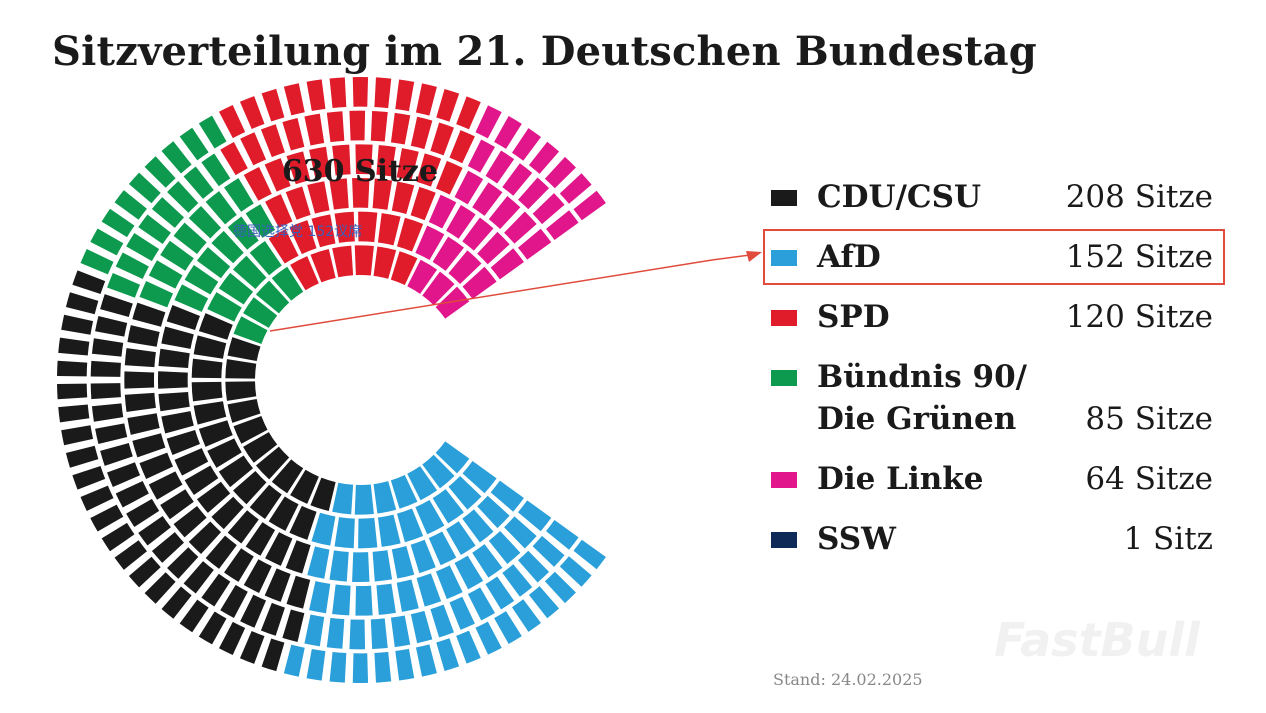  Describe the element at coordinates (1097, 640) in the screenshot. I see `watermark-logo: FastBull` at that location.